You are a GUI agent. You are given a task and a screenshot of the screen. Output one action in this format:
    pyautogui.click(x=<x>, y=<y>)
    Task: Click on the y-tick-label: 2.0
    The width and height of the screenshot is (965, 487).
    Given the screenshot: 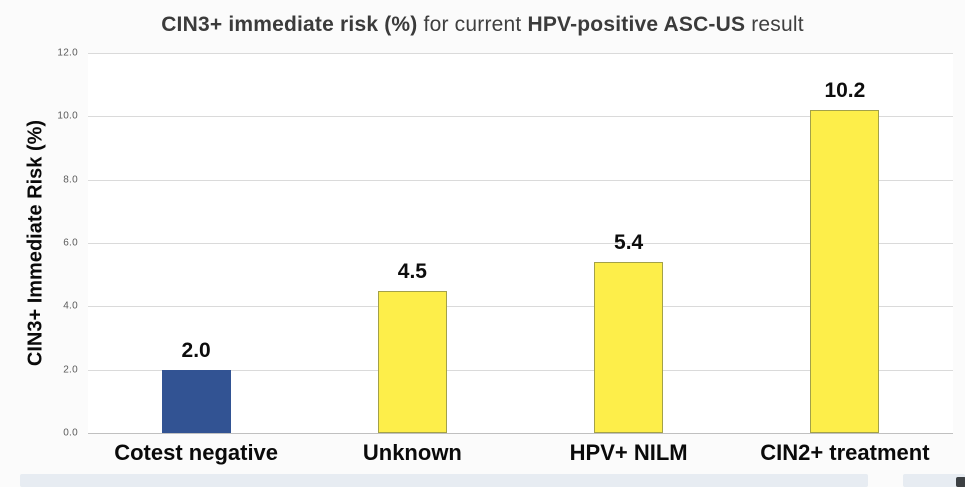 What is the action you would take?
    pyautogui.click(x=70, y=370)
    